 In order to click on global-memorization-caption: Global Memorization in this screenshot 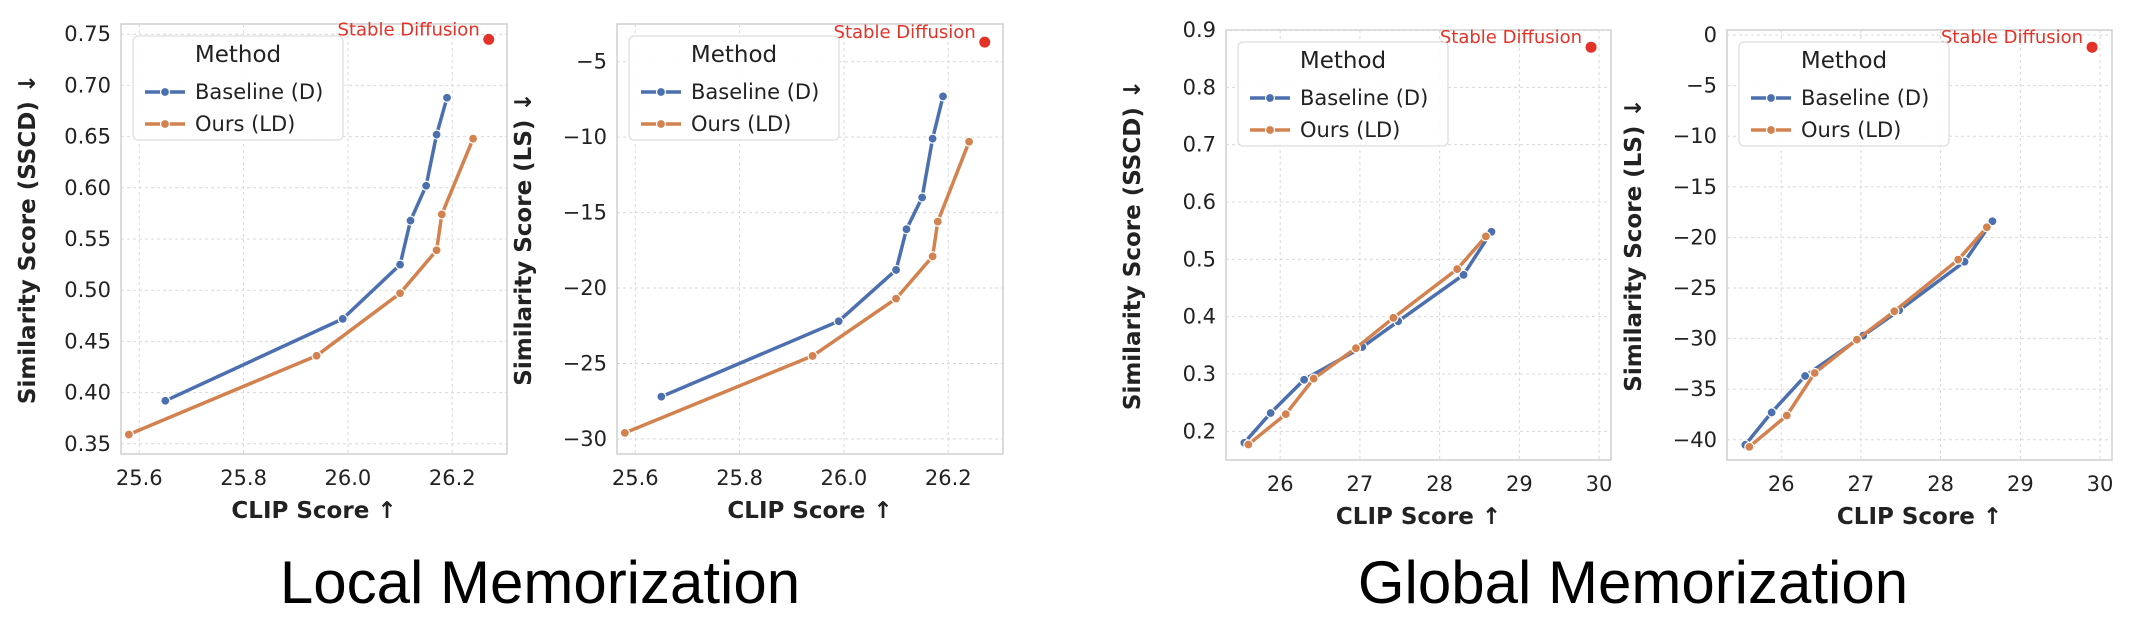, I will do `click(1633, 582)`.